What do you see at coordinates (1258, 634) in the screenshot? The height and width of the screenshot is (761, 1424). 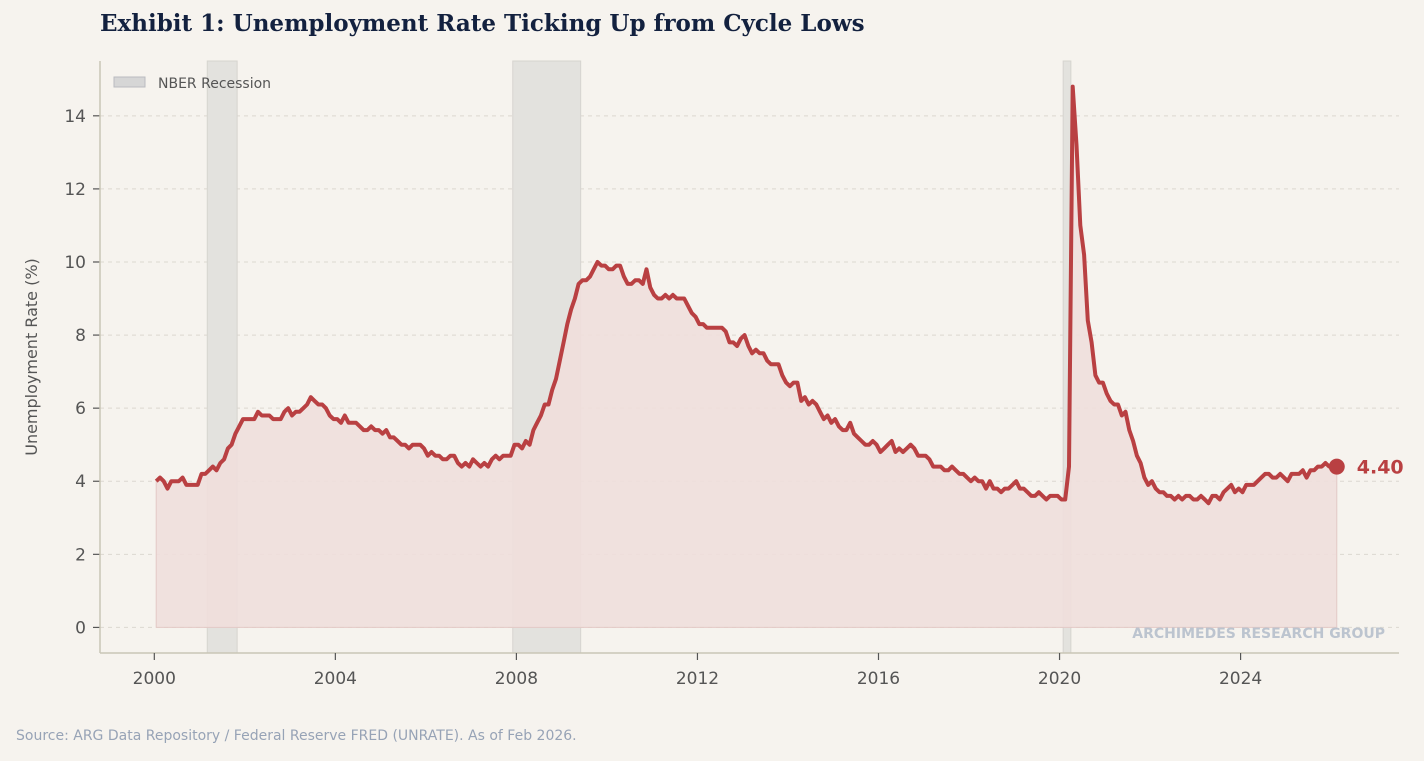 I see `watermark: ARCHIMEDES RESEARCH GROUP` at bounding box center [1258, 634].